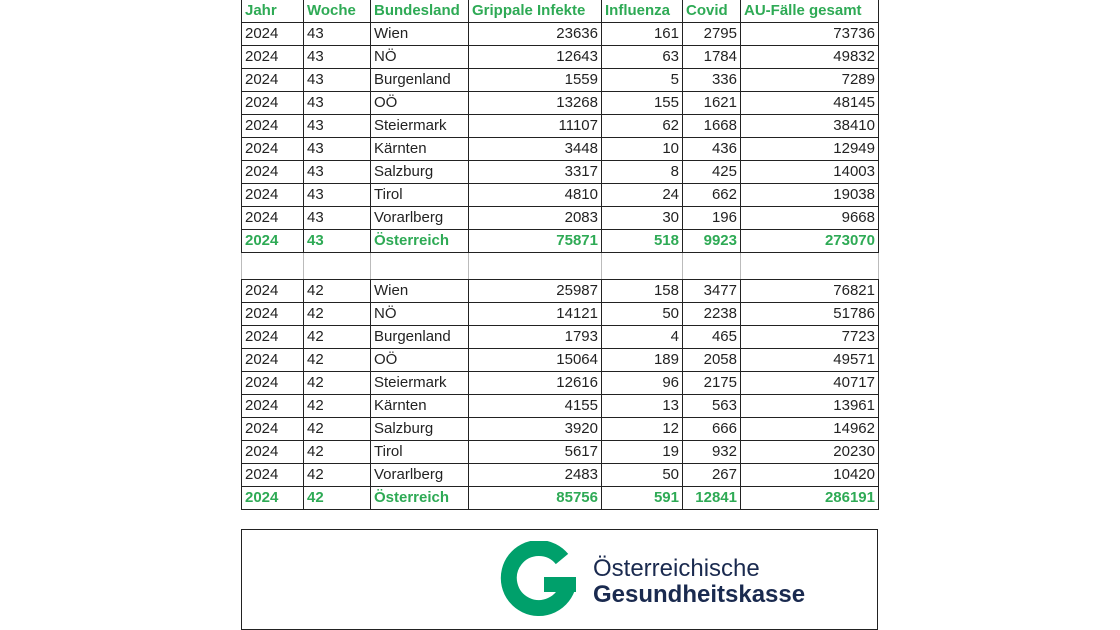 The image size is (1120, 630). What do you see at coordinates (642, 337) in the screenshot?
I see `table-cell: 4` at bounding box center [642, 337].